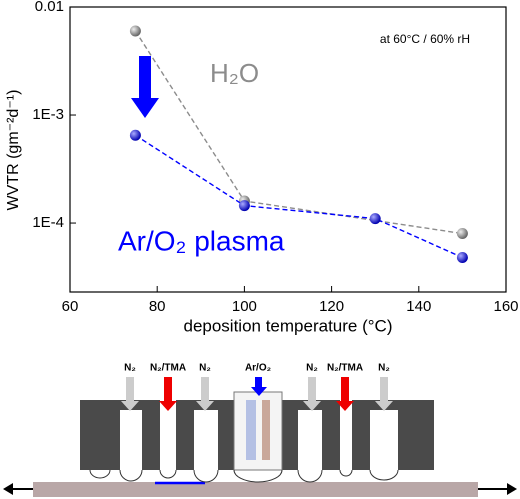 Image resolution: width=520 pixels, height=499 pixels. I want to click on y-tick-label: 0.01, so click(49, 7).